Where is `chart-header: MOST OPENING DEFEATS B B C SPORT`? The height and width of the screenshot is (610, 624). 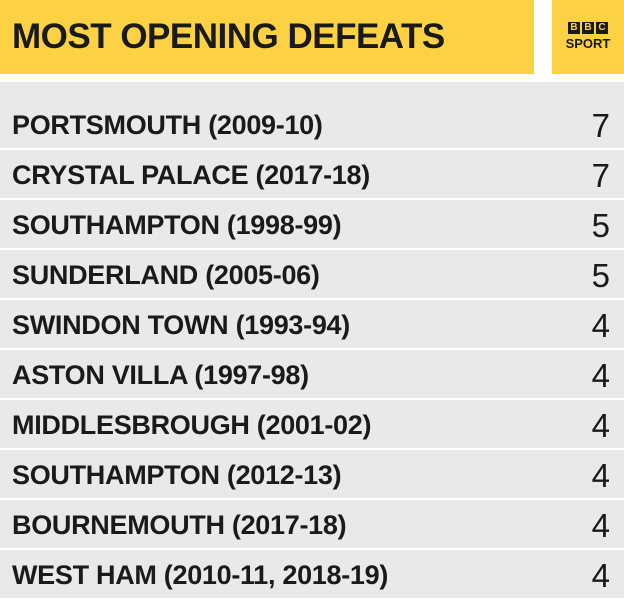 chart-header: MOST OPENING DEFEATS B B C SPORT is located at coordinates (312, 37).